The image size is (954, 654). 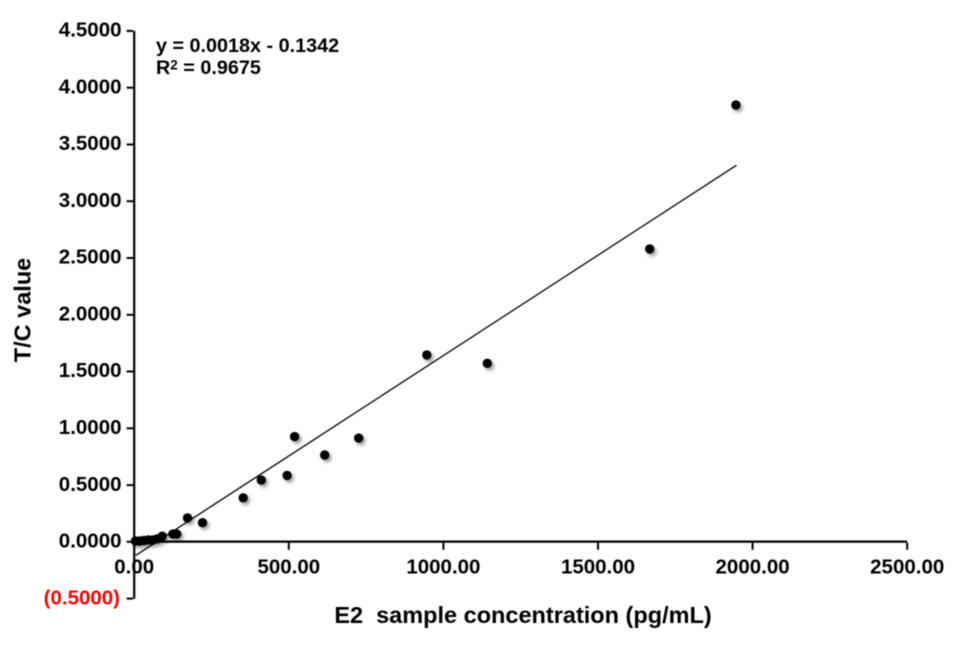 I want to click on svg-text: 1.0000, so click(x=90, y=427).